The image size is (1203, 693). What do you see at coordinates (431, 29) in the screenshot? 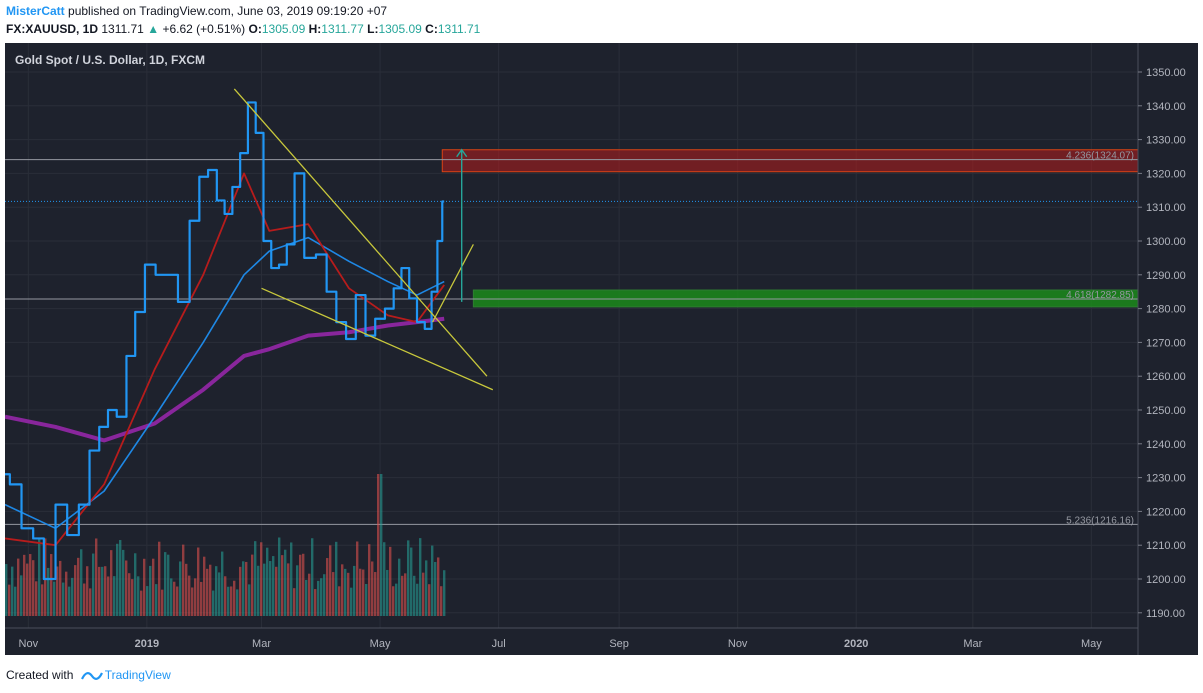
I see `close-label: C:` at bounding box center [431, 29].